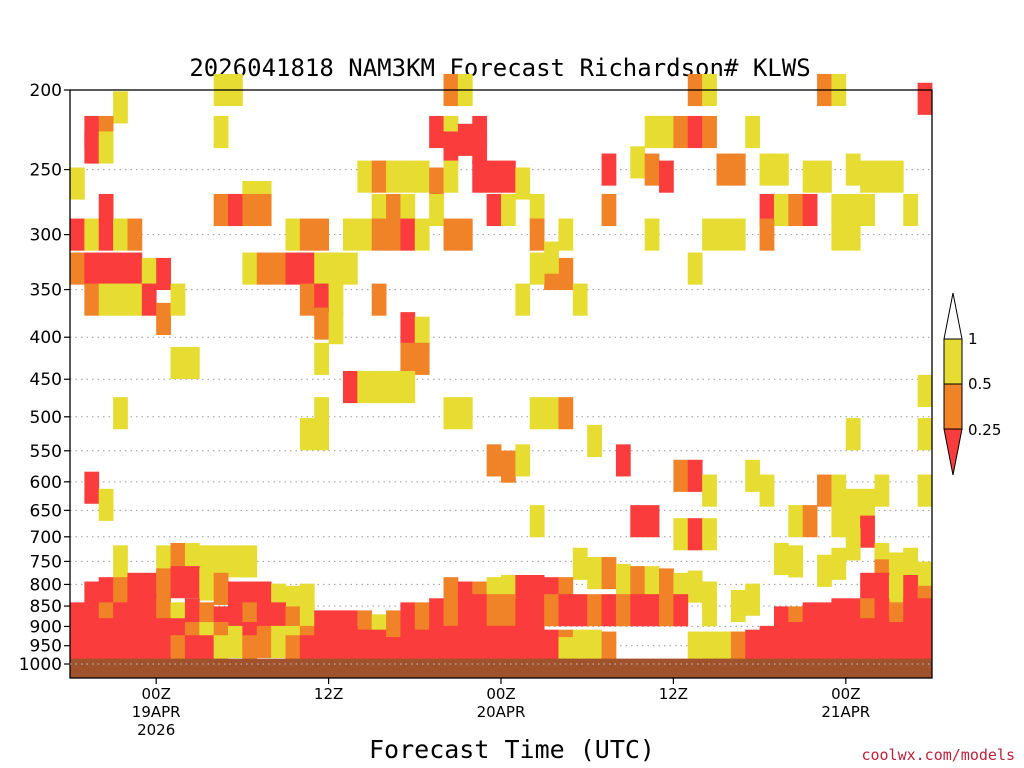  Describe the element at coordinates (938, 755) in the screenshot. I see `credit-text: coolwx.com/models` at that location.